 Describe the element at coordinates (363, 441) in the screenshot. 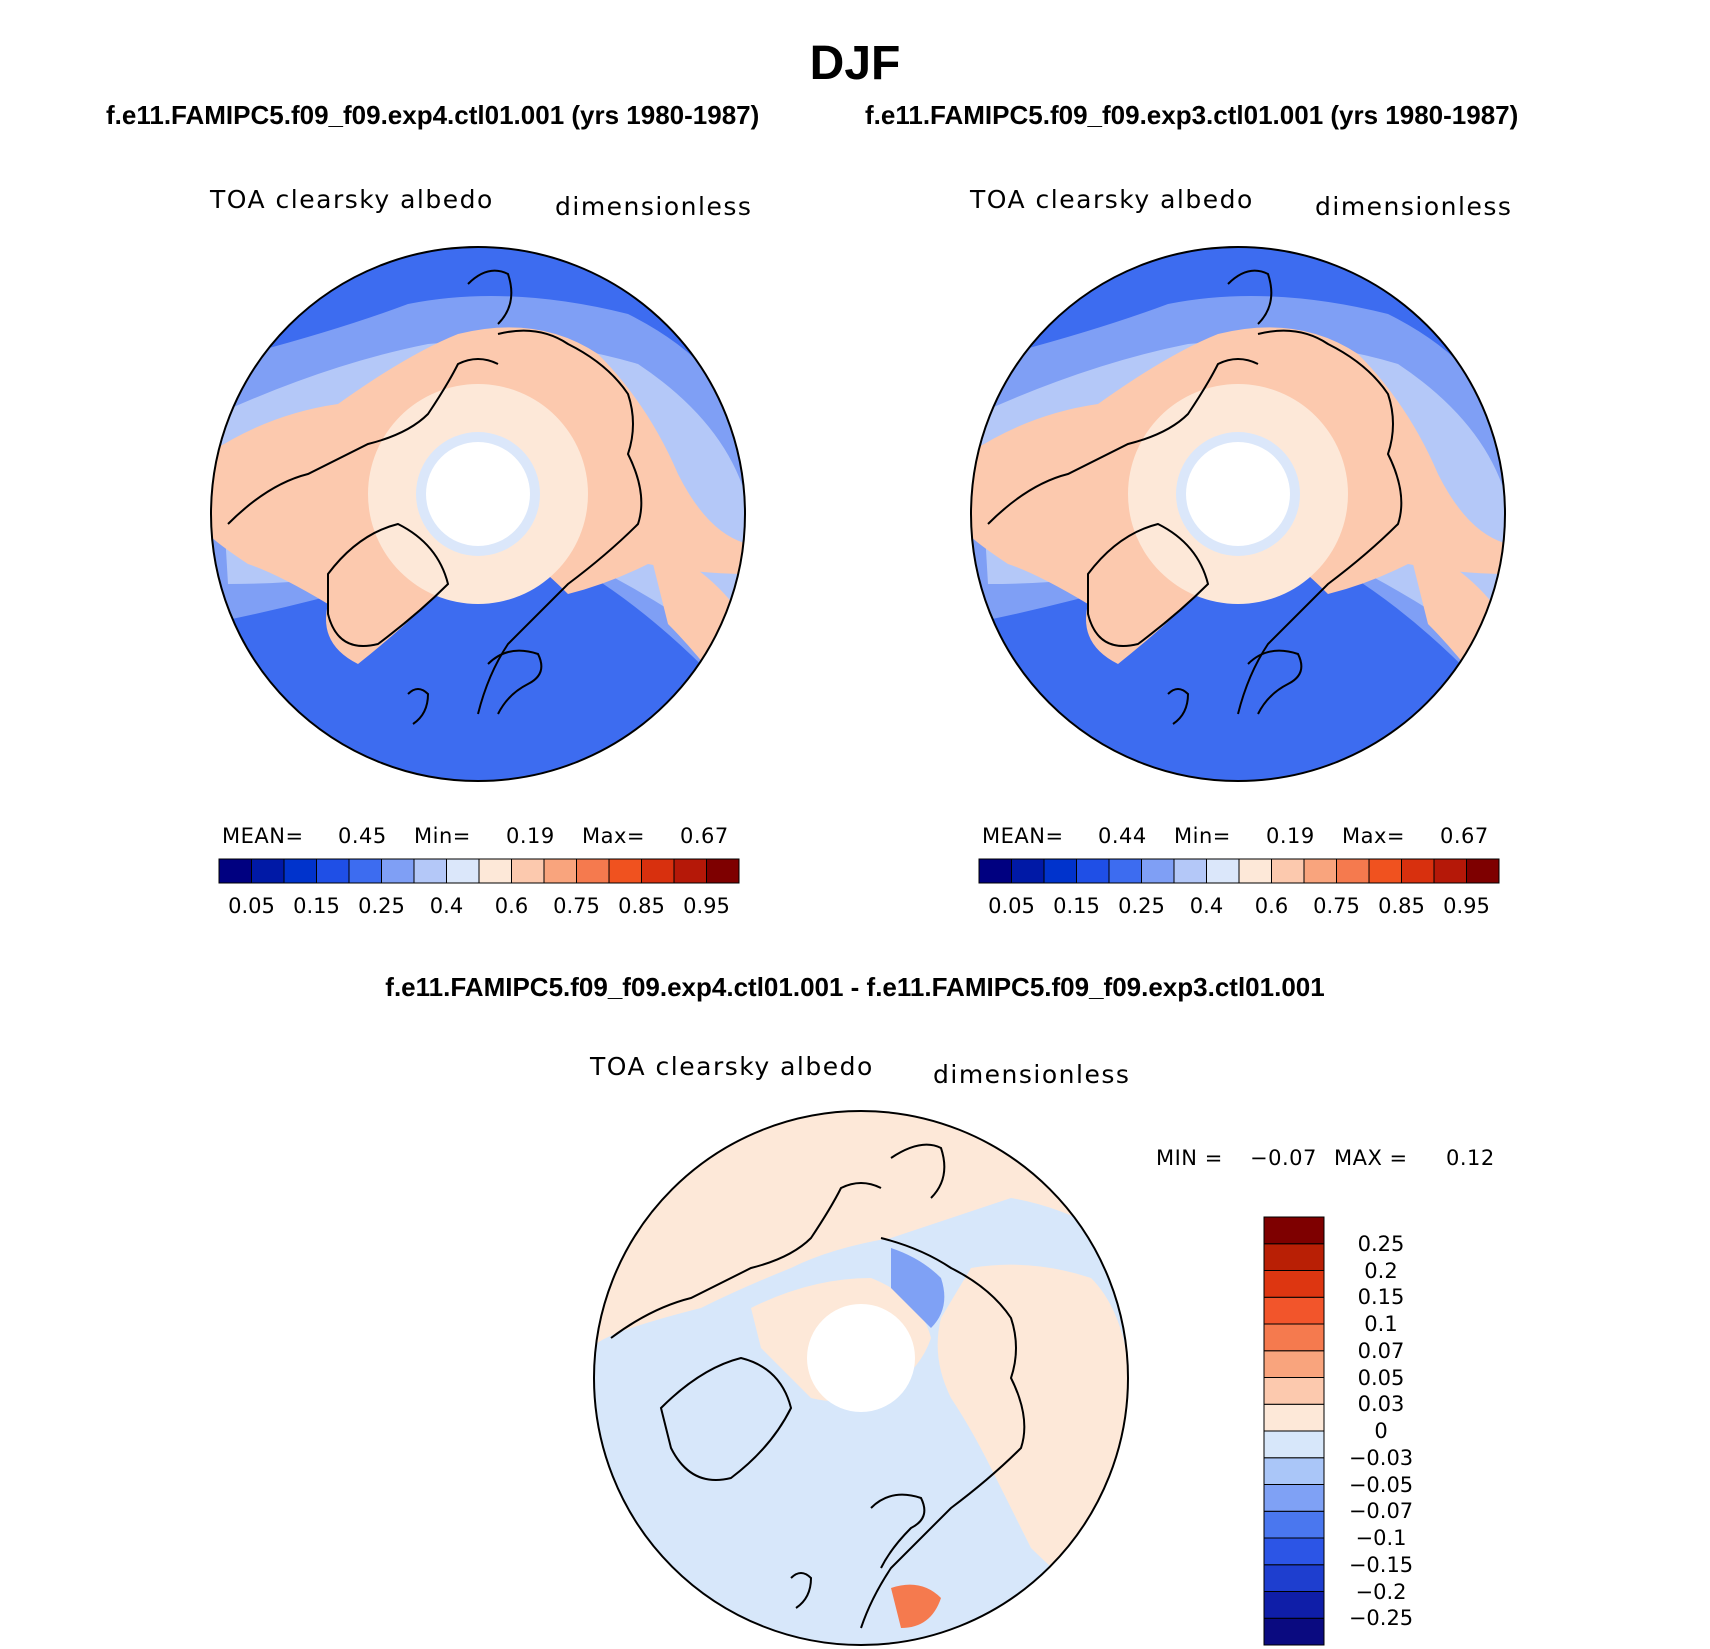

I see `panel-1-coast-north-america` at that location.